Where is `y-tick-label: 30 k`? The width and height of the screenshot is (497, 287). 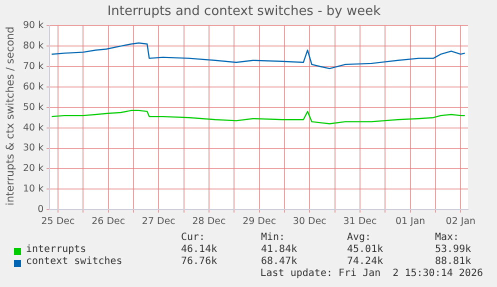 y-tick-label: 30 k is located at coordinates (33, 148).